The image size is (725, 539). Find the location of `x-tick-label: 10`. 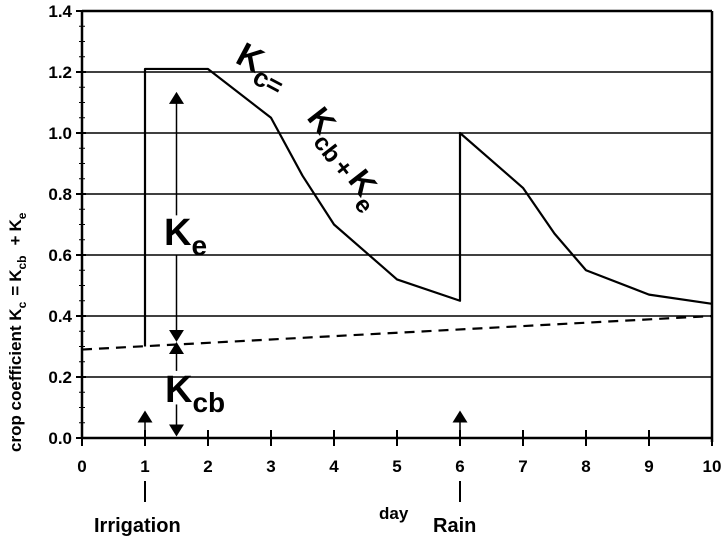

x-tick-label: 10 is located at coordinates (712, 466).